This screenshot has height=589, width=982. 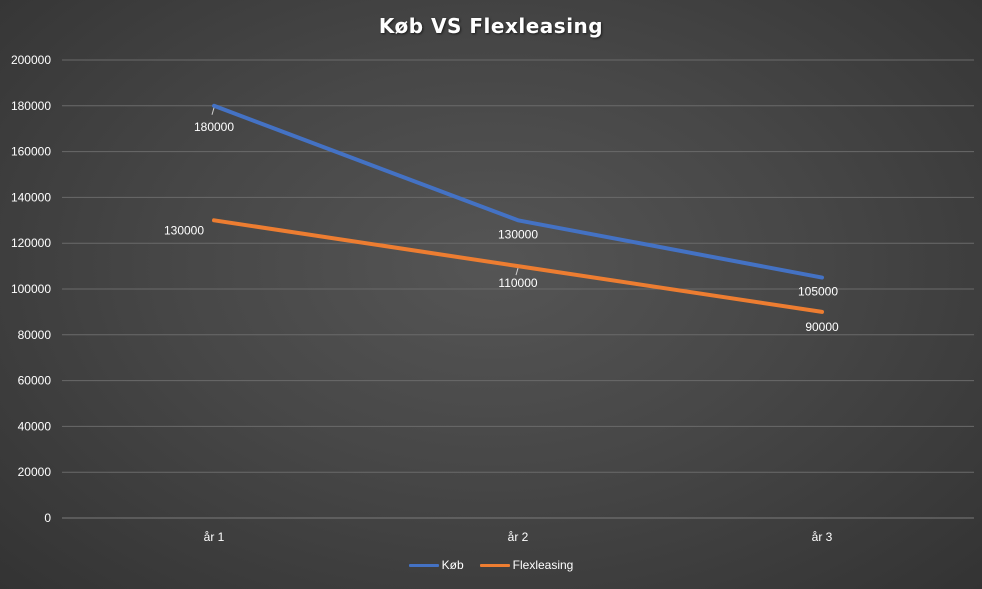 I want to click on legend-swatch-flexleasing, so click(x=494, y=565).